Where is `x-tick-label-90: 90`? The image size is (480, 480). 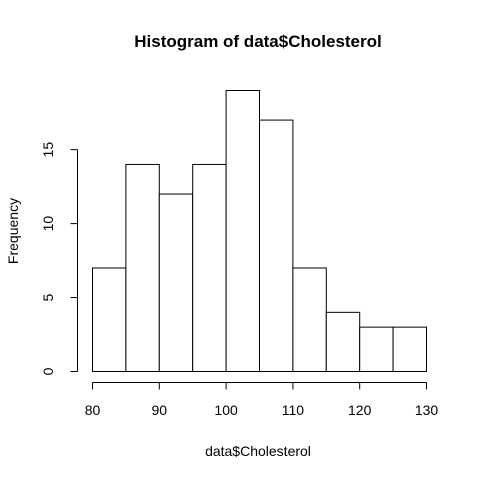
x-tick-label-90: 90 is located at coordinates (160, 410).